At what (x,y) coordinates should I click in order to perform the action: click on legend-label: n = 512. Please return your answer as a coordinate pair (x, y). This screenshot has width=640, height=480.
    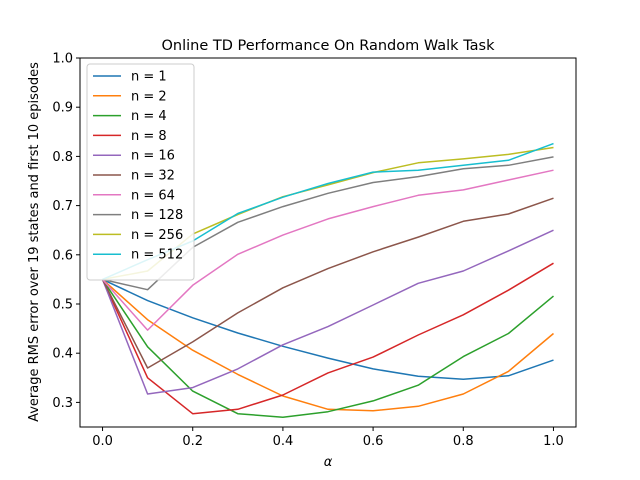
    Looking at the image, I should click on (157, 255).